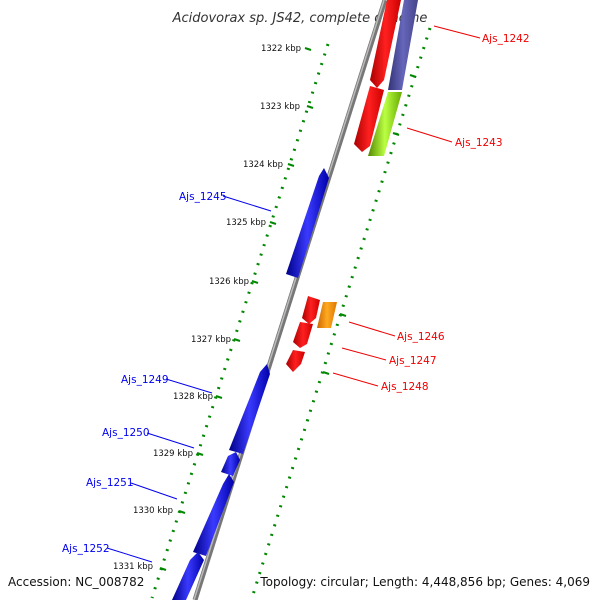  I want to click on label-ajs-1251: Ajs_1251, so click(110, 483).